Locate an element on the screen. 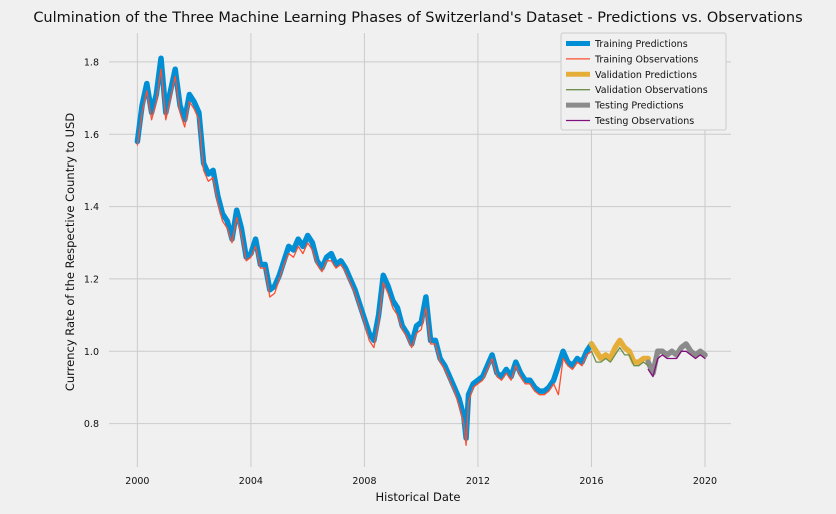  legend-item-testing-predictions: Testing Predictions is located at coordinates (625, 106).